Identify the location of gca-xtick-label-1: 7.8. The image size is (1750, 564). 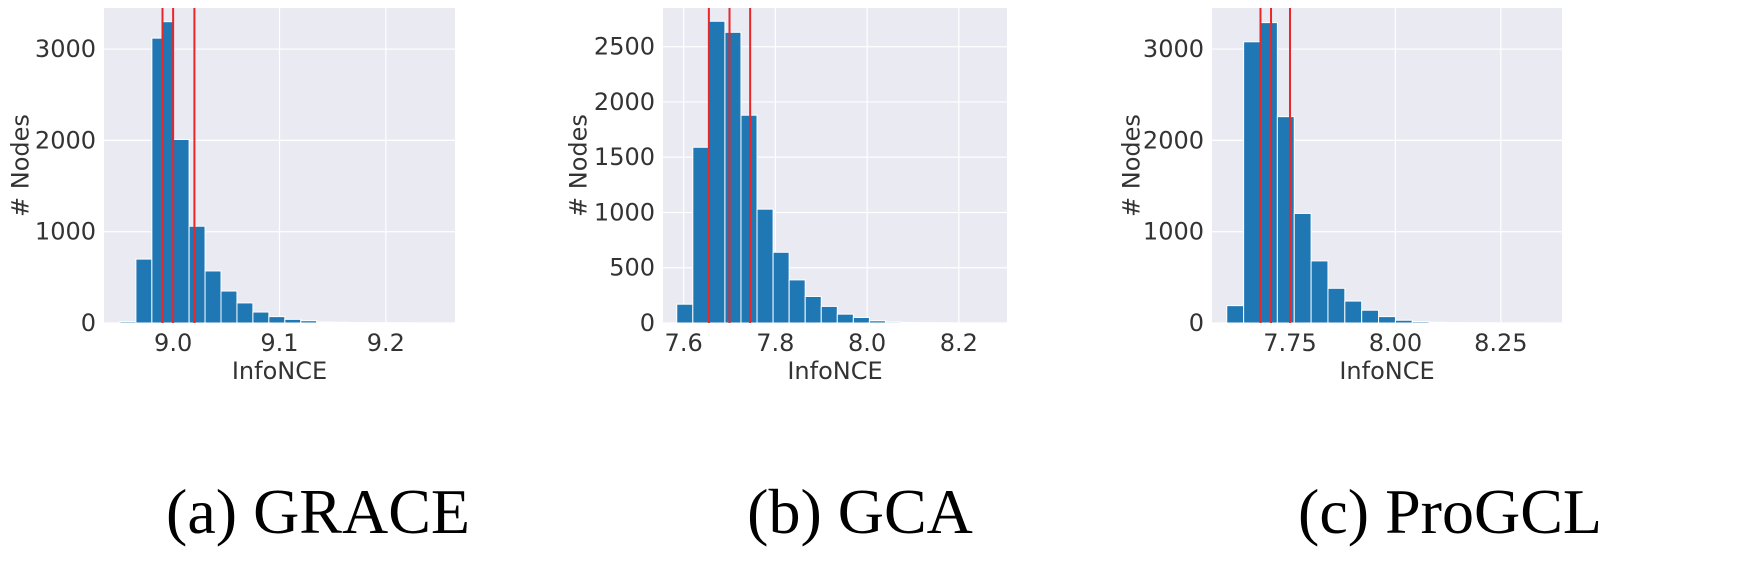
(775, 343).